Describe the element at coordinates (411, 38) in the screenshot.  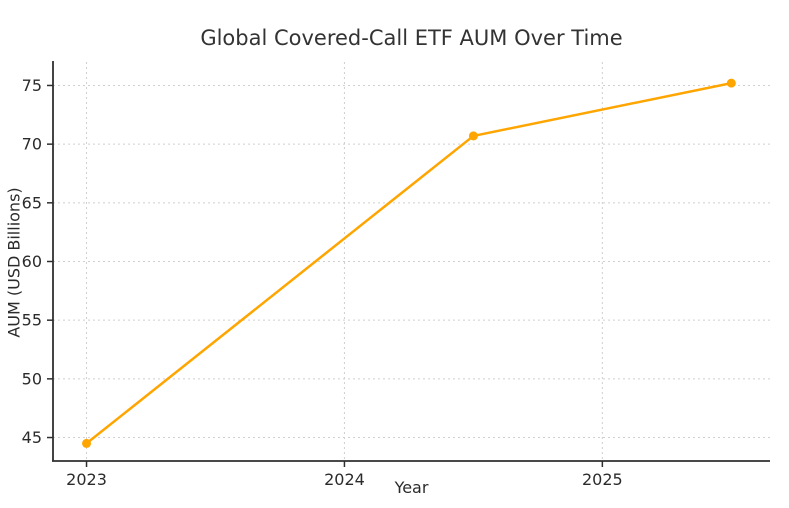
I see `chart-title: Global Covered-Call ETF AUM Over Time` at that location.